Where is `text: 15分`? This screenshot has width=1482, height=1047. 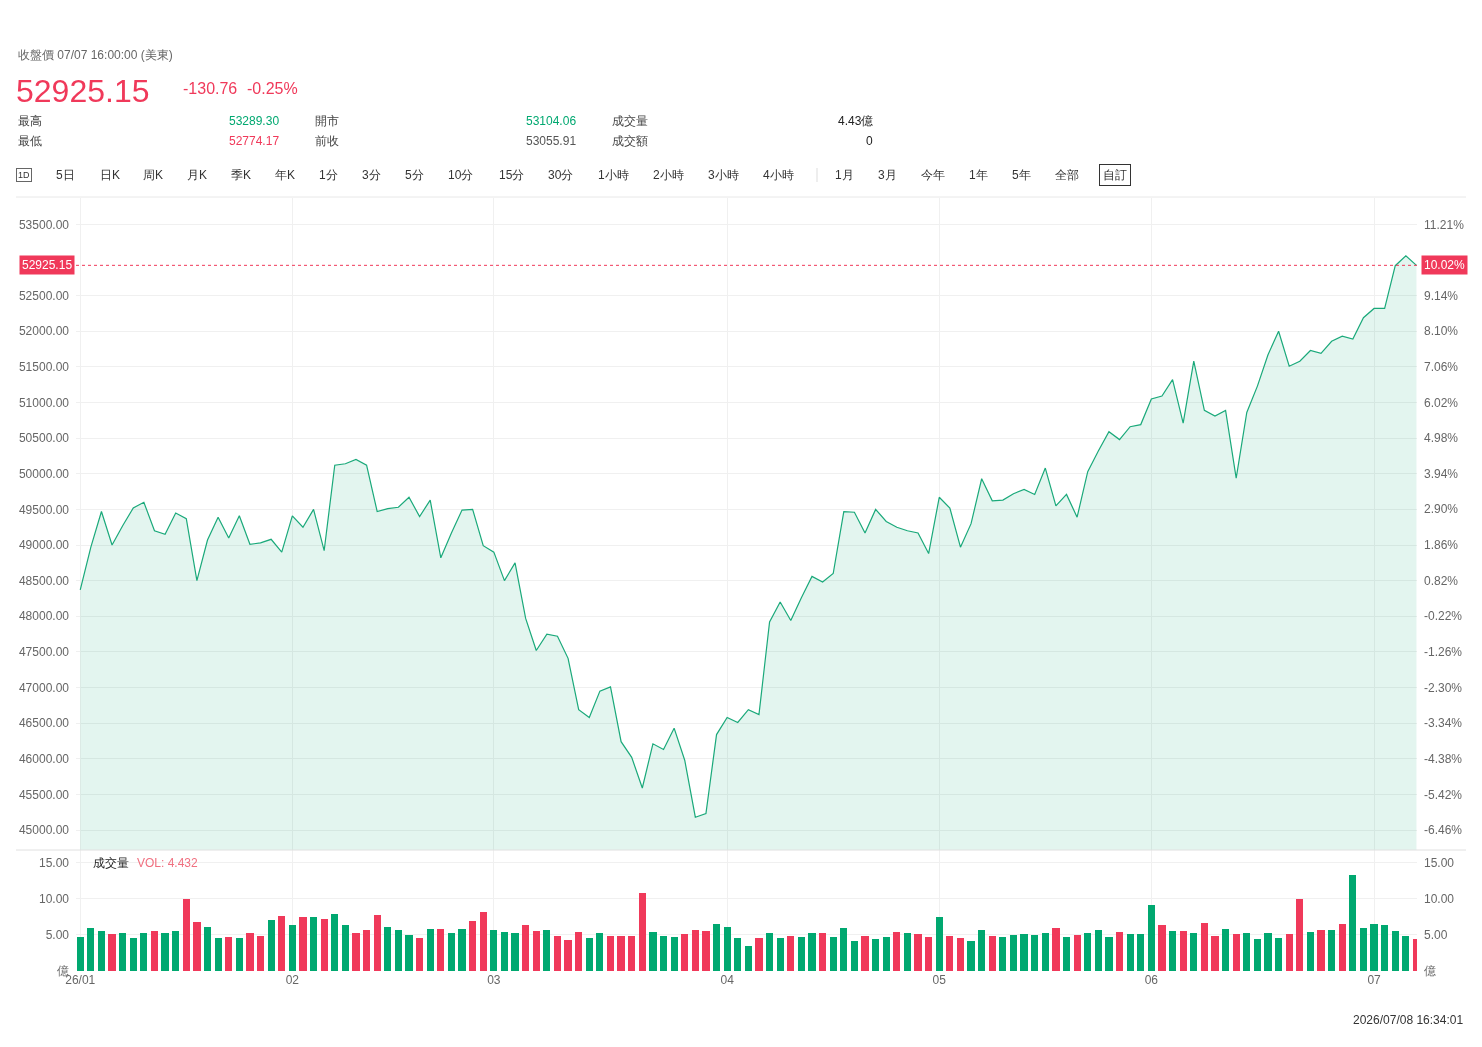
text: 15分 is located at coordinates (512, 175).